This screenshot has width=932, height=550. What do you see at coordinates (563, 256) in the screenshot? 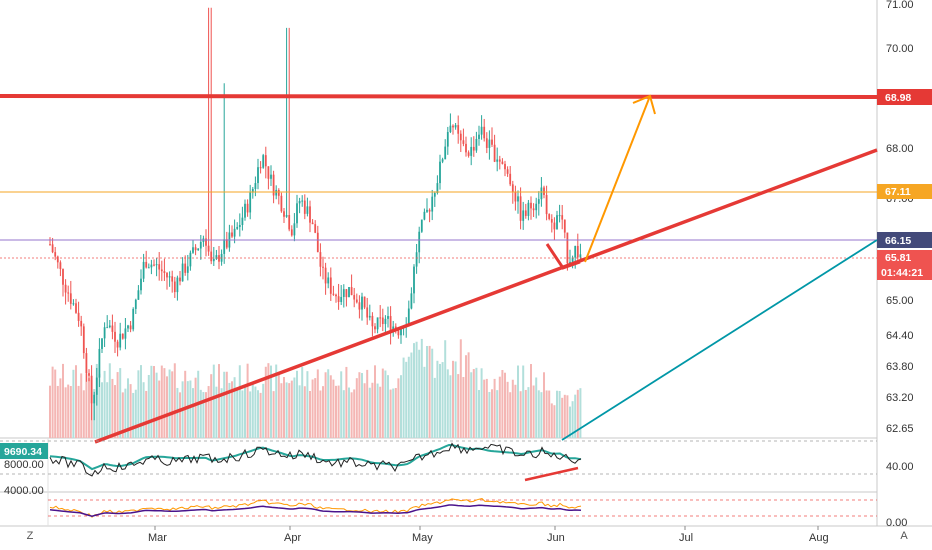
I see `pullback-mark` at bounding box center [563, 256].